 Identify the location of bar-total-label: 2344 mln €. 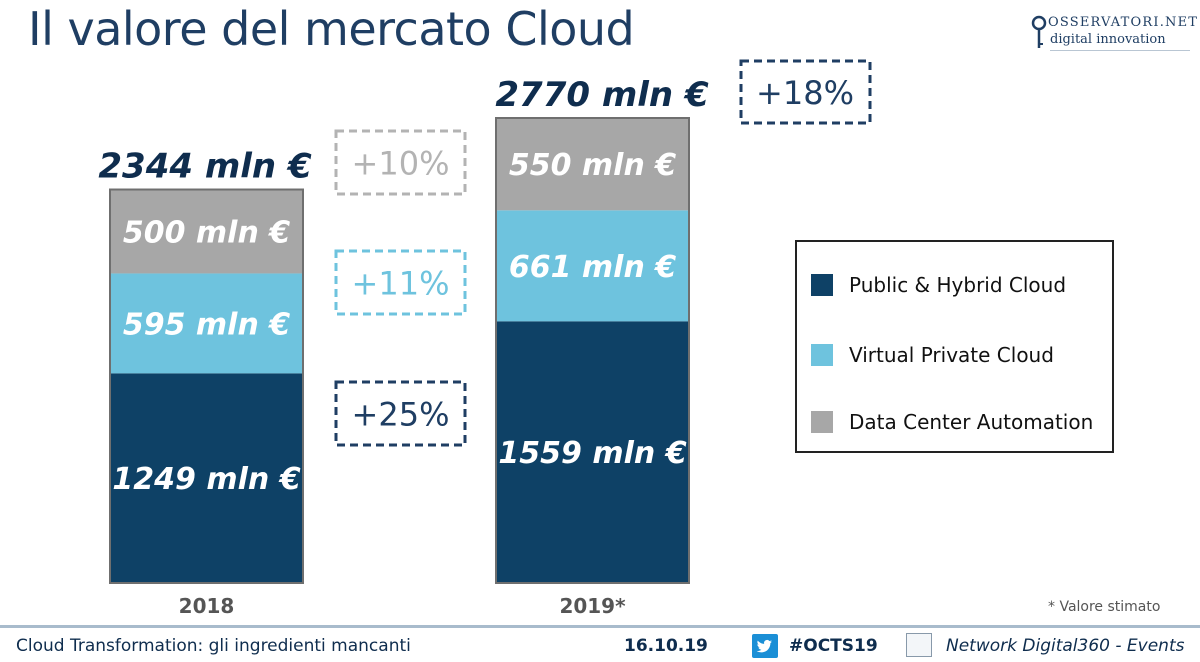
(205, 167).